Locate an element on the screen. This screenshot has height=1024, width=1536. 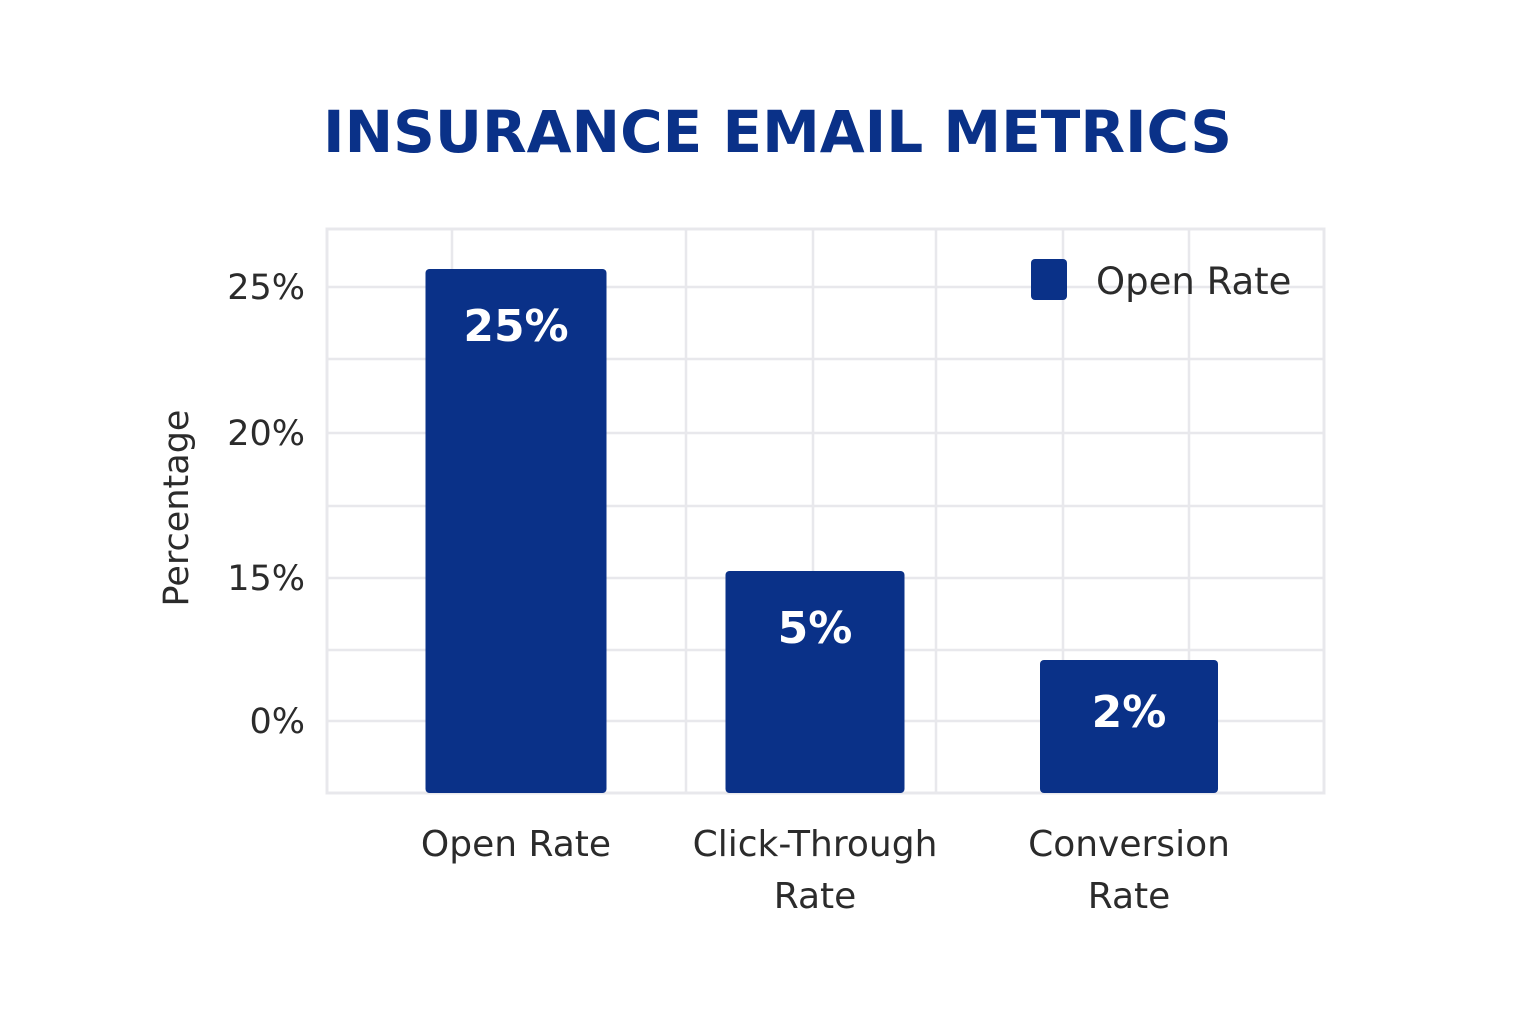
chart-title: INSURANCE EMAIL METRICS is located at coordinates (777, 132).